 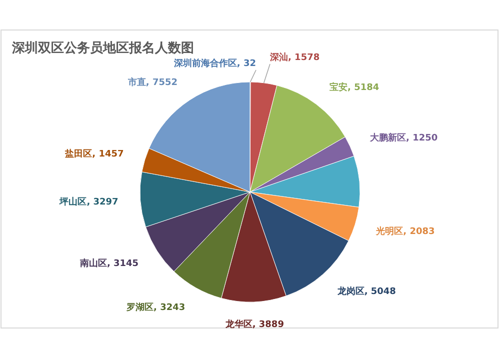 I want to click on slice-label: 深圳前海合作区, 32, so click(x=214, y=63).